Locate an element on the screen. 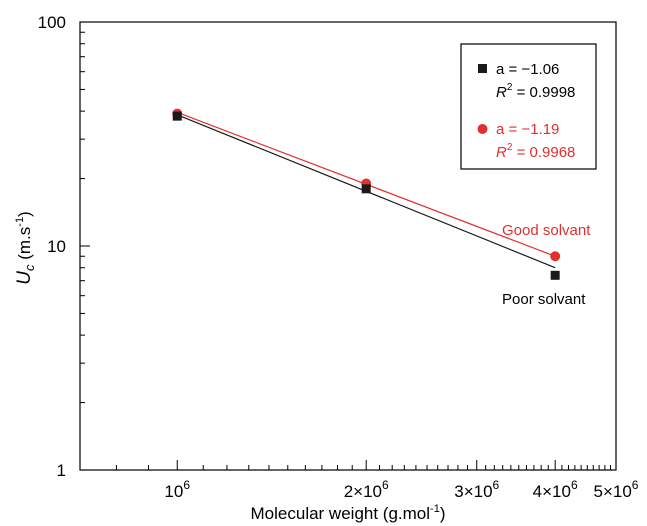 The image size is (647, 526). y-axis-label-main: U is located at coordinates (24, 278).